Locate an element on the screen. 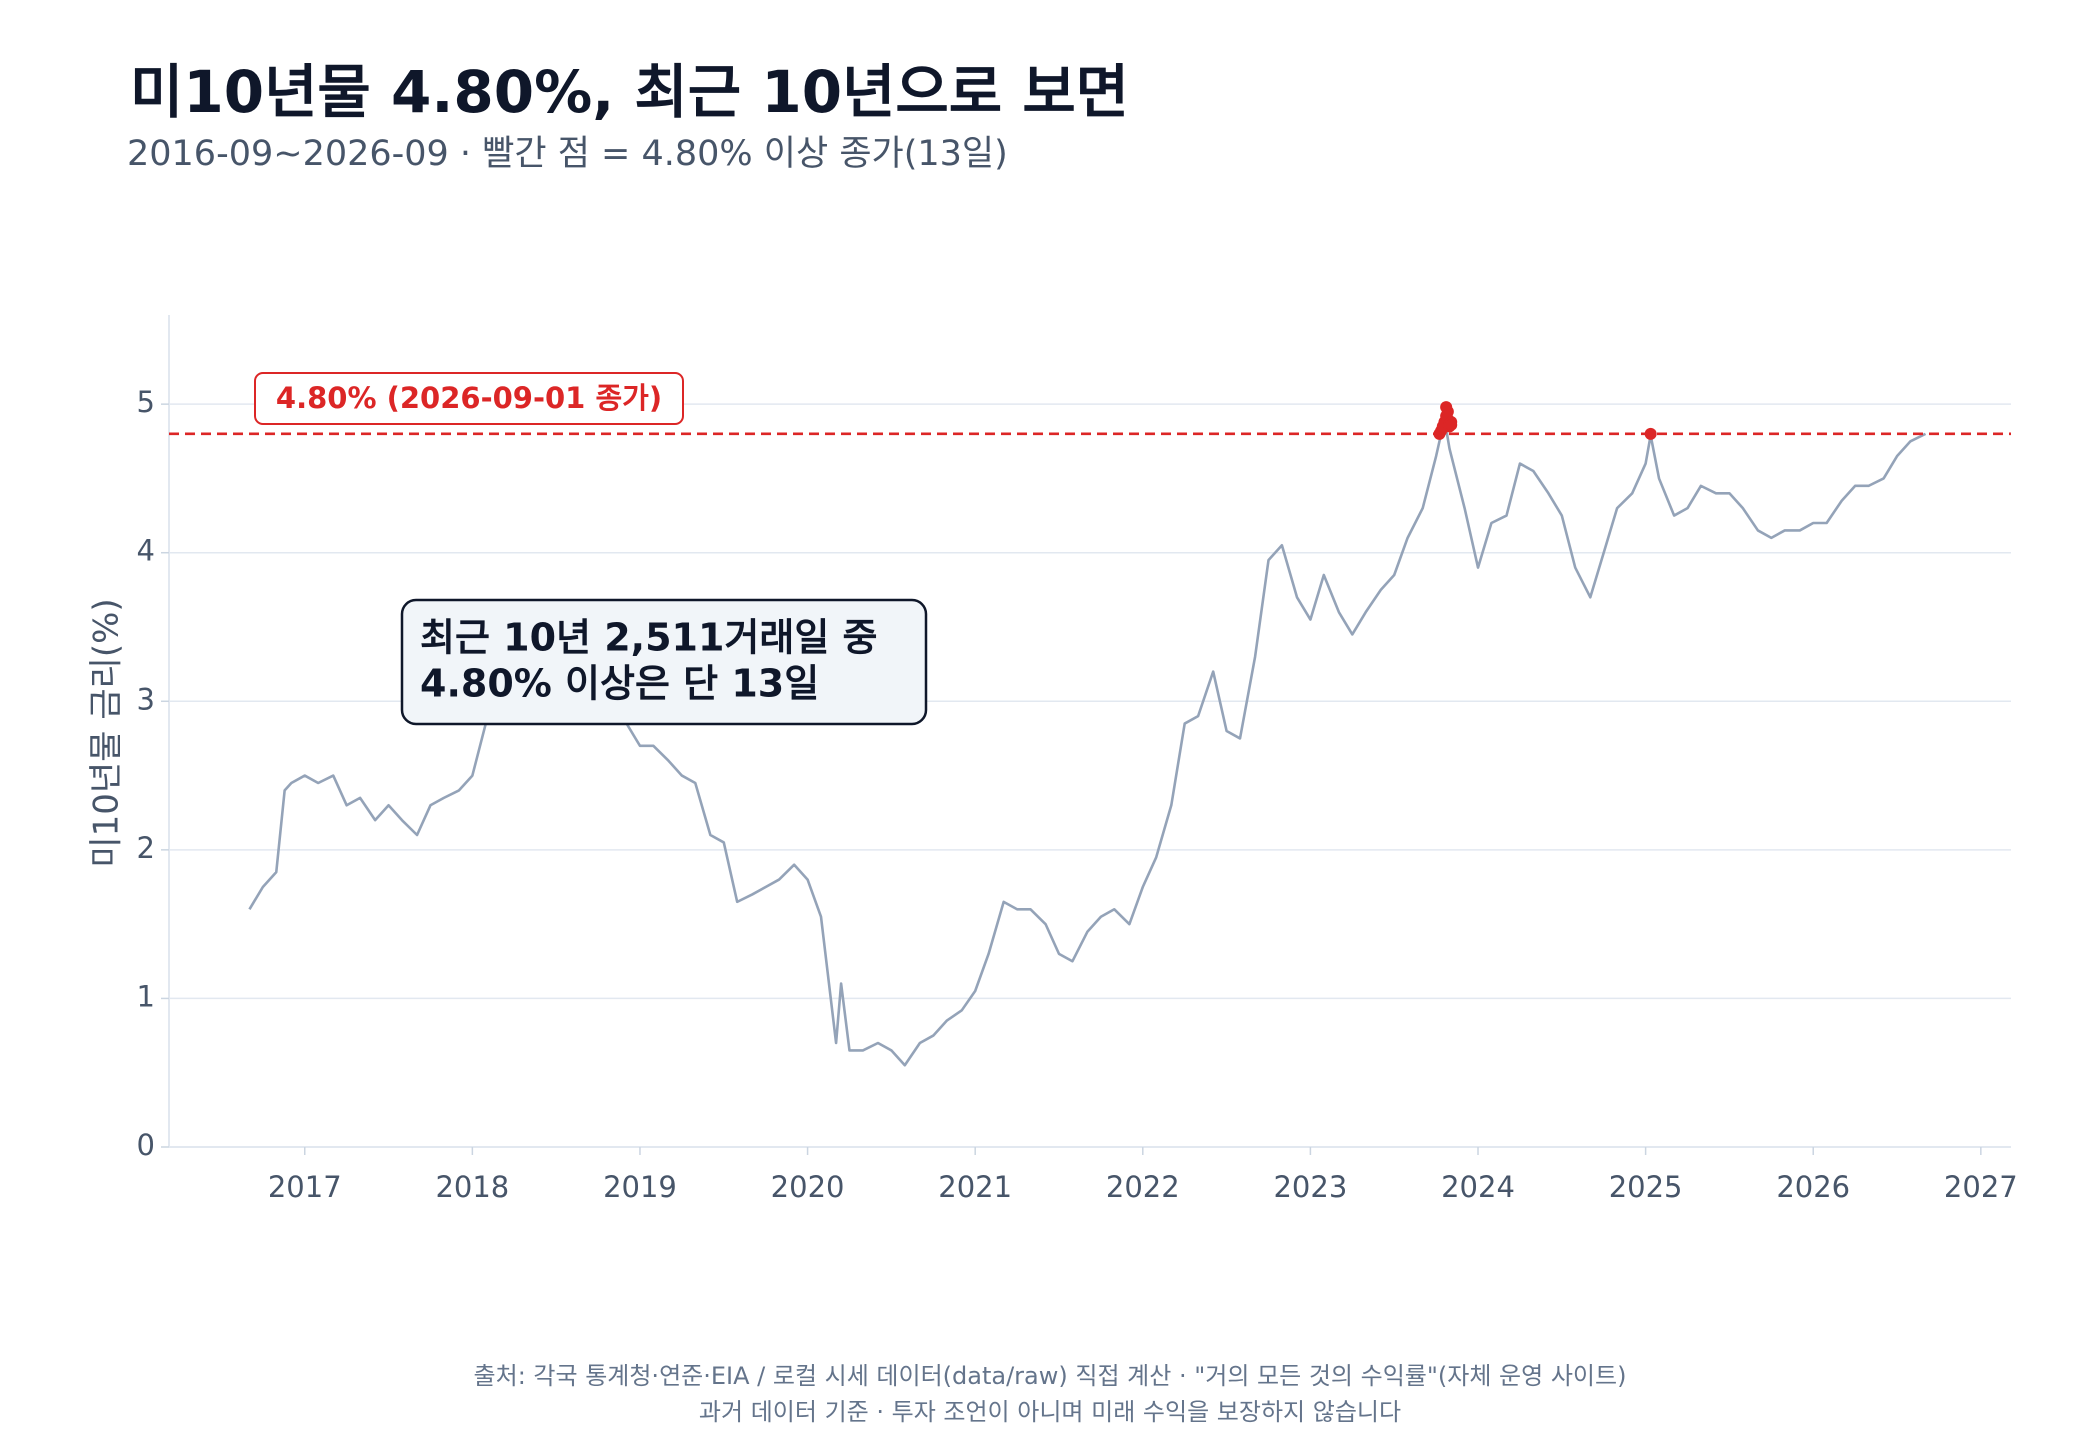  x-tick-label: 2026 is located at coordinates (1813, 1187).